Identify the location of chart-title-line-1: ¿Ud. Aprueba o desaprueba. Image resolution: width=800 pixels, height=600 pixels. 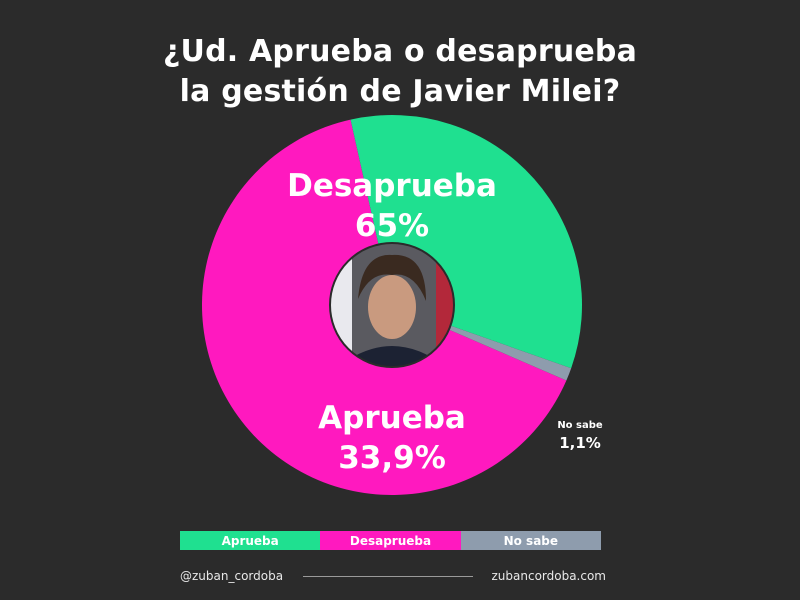
(400, 51).